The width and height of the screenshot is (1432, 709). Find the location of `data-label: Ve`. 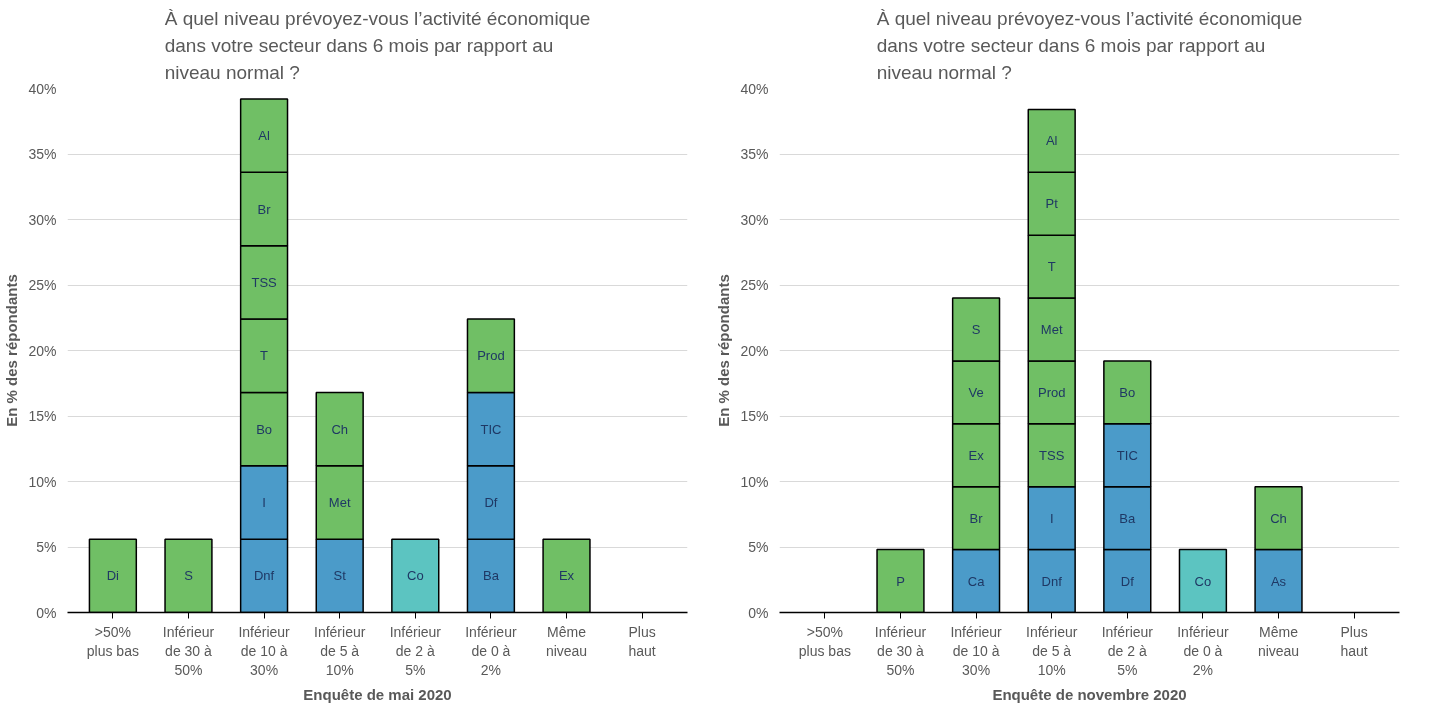

data-label: Ve is located at coordinates (976, 392).